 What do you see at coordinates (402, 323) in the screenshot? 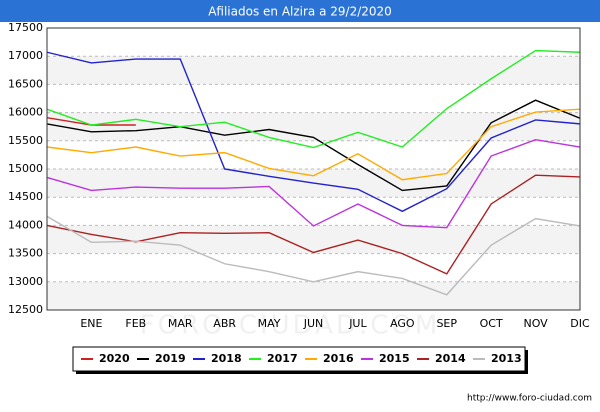
I see `x-tick-label: AGO` at bounding box center [402, 323].